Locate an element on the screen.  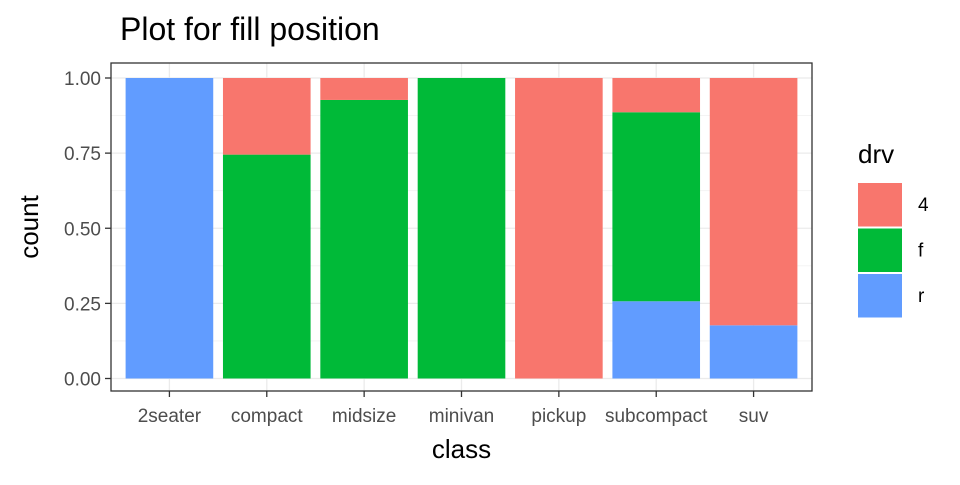
x-axis-title: class is located at coordinates (461, 449).